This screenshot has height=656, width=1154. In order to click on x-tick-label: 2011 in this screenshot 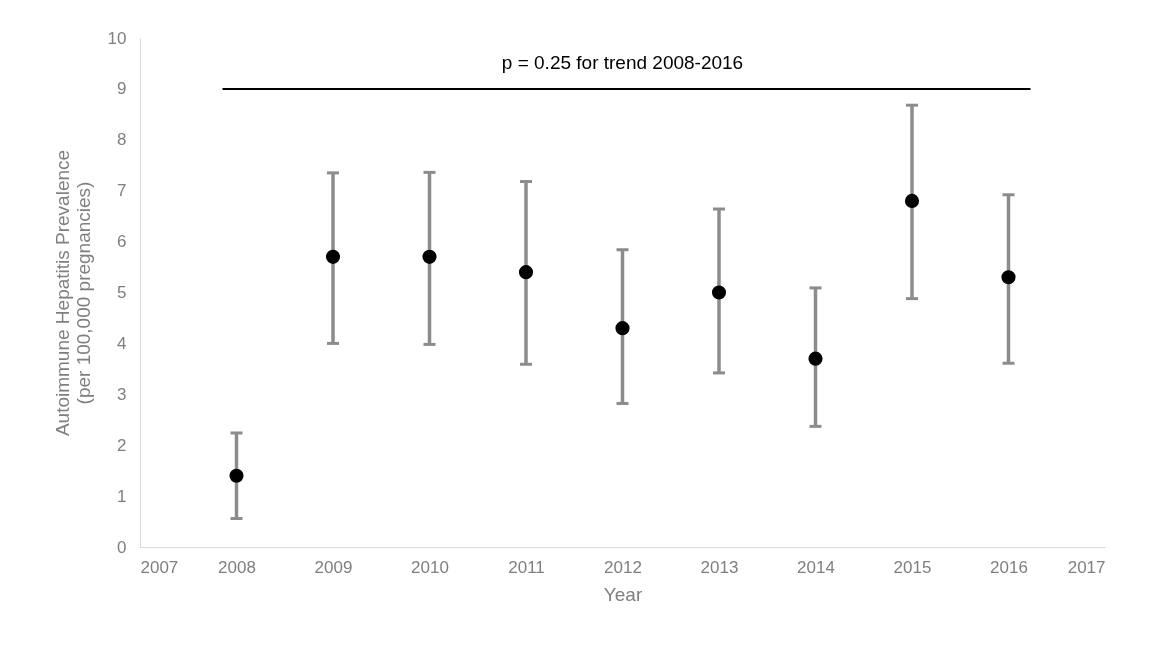, I will do `click(526, 567)`.